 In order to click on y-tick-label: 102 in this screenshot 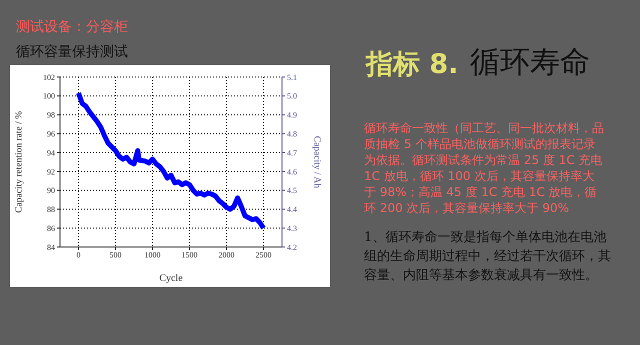, I will do `click(49, 77)`.